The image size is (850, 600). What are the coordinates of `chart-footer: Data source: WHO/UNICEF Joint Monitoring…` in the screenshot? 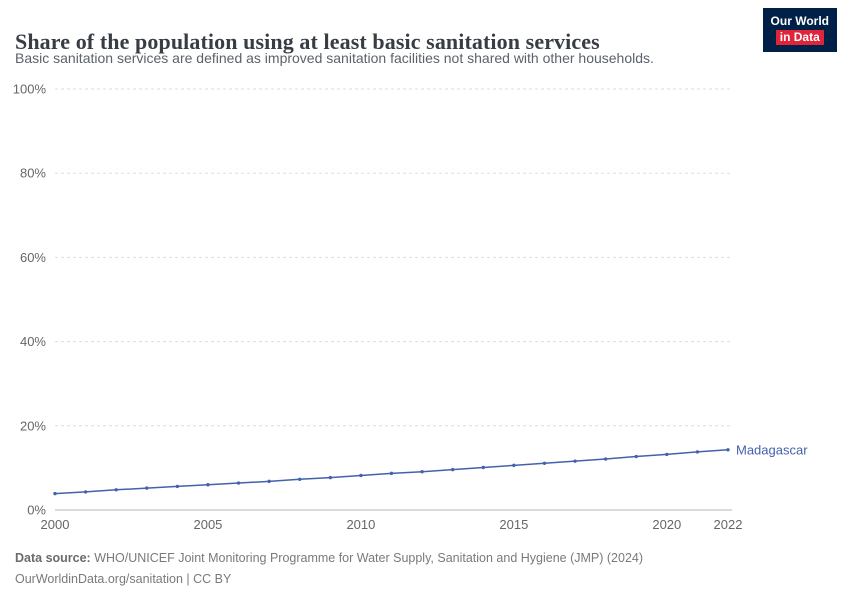 It's located at (329, 568).